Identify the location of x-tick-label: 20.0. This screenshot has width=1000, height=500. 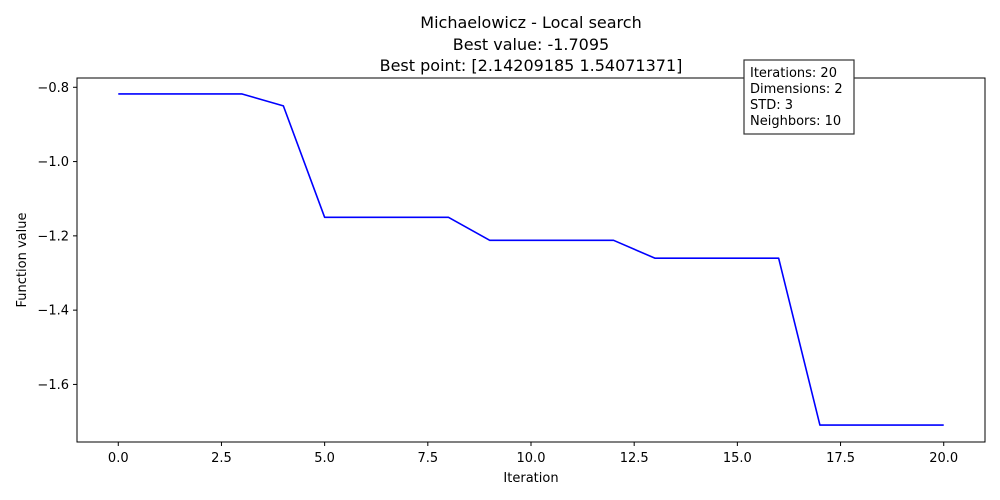
(943, 458).